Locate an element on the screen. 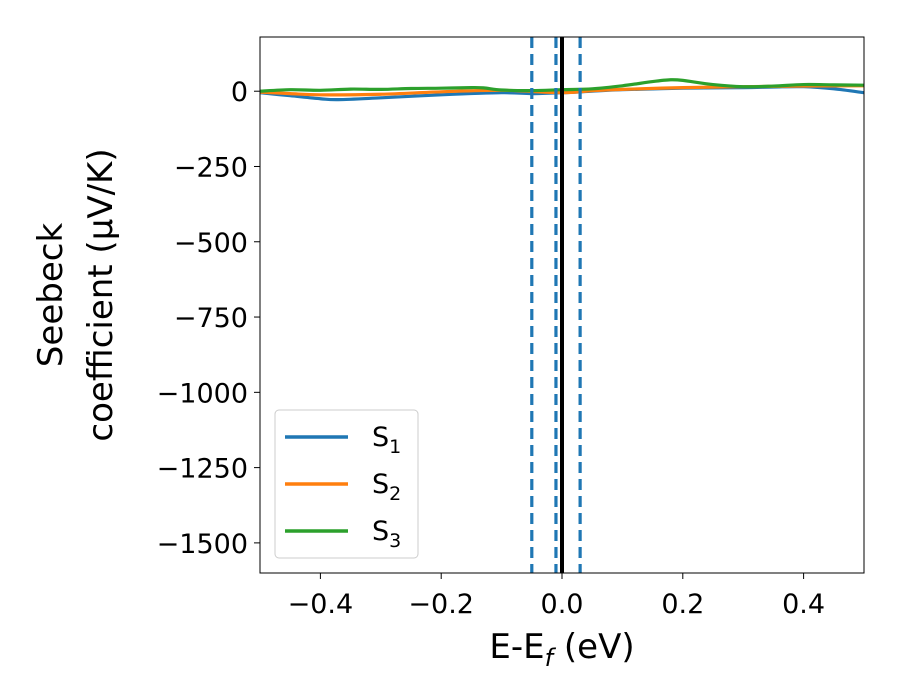 Image resolution: width=900 pixels, height=700 pixels. x-tick-label: −0.2 is located at coordinates (441, 604).